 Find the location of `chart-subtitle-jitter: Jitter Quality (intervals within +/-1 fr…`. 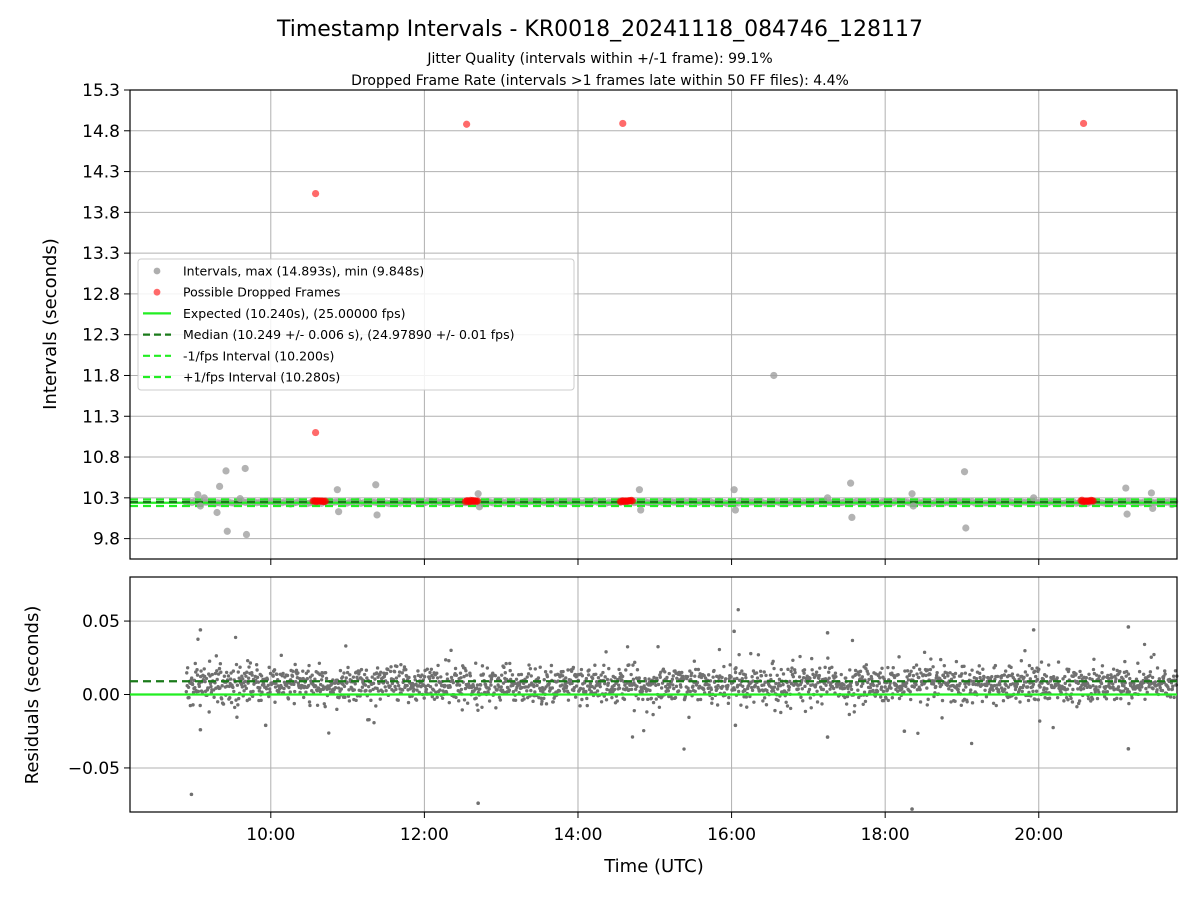

chart-subtitle-jitter: Jitter Quality (intervals within +/-1 fr… is located at coordinates (599, 59).